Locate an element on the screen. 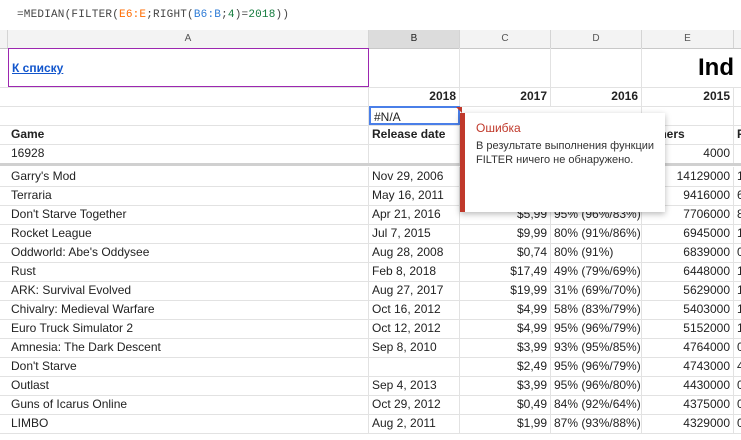 The width and height of the screenshot is (741, 440). cell-game: Don't Starve is located at coordinates (188, 366).